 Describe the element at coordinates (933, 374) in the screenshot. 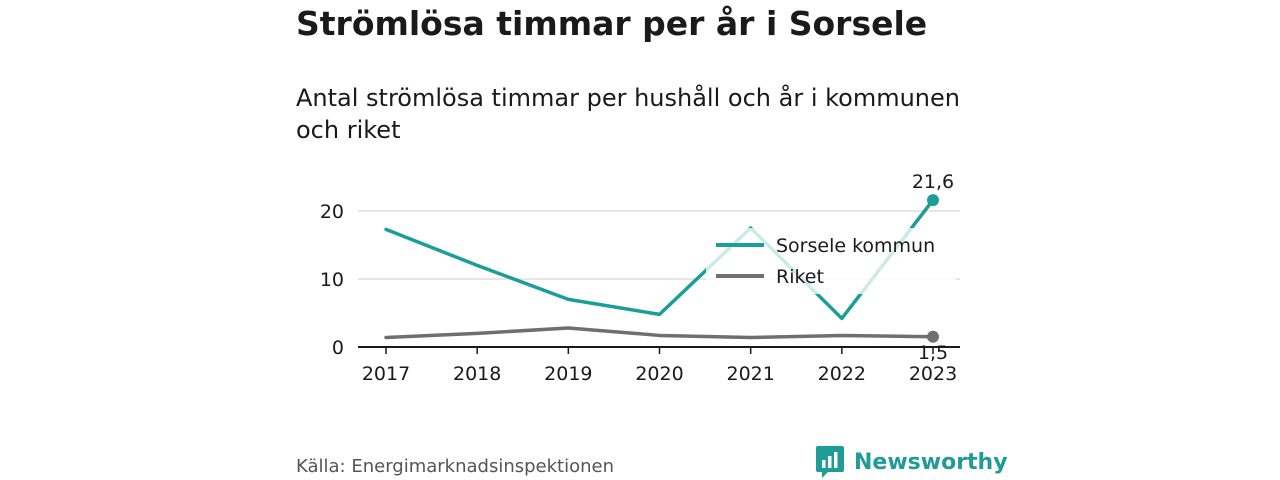

I see `x-tick-label: 2023` at that location.